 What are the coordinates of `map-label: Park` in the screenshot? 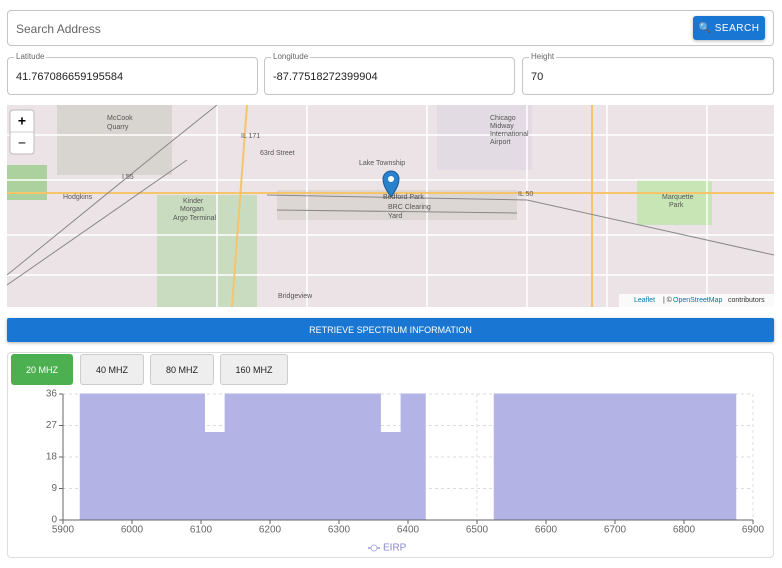 It's located at (676, 205).